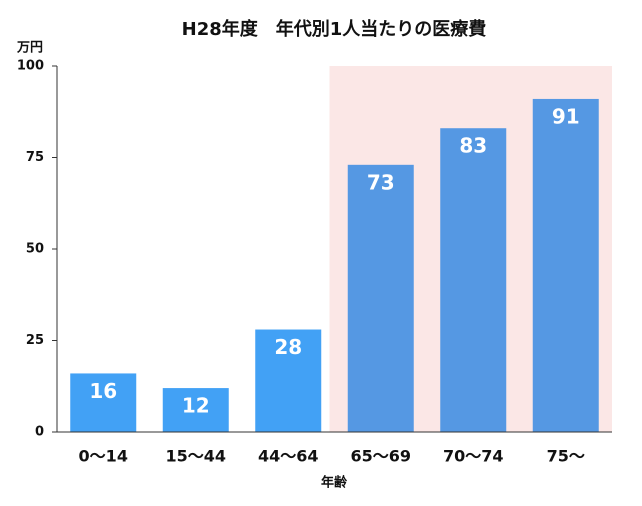  What do you see at coordinates (29, 48) in the screenshot?
I see `y-axis-label: 万円` at bounding box center [29, 48].